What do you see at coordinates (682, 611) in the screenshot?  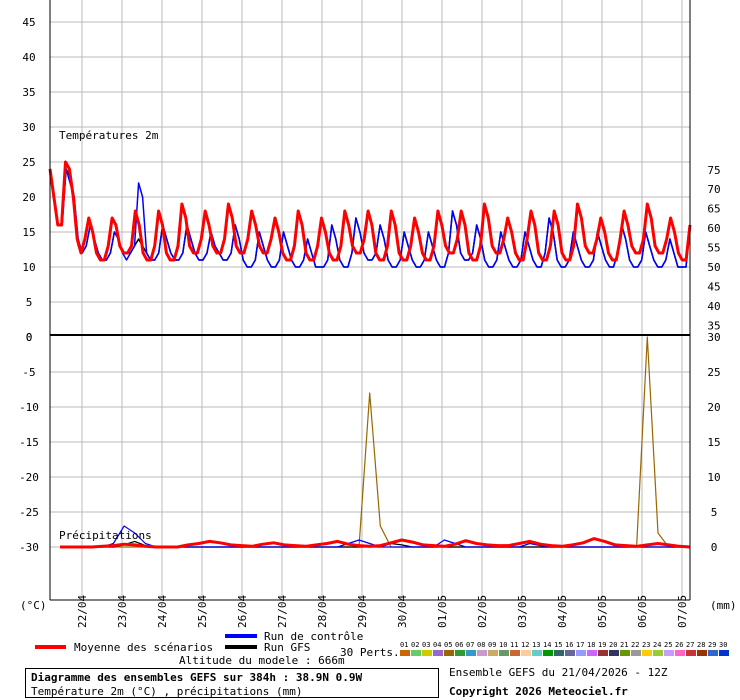 I see `x-tick-label: 07/05` at bounding box center [682, 611].